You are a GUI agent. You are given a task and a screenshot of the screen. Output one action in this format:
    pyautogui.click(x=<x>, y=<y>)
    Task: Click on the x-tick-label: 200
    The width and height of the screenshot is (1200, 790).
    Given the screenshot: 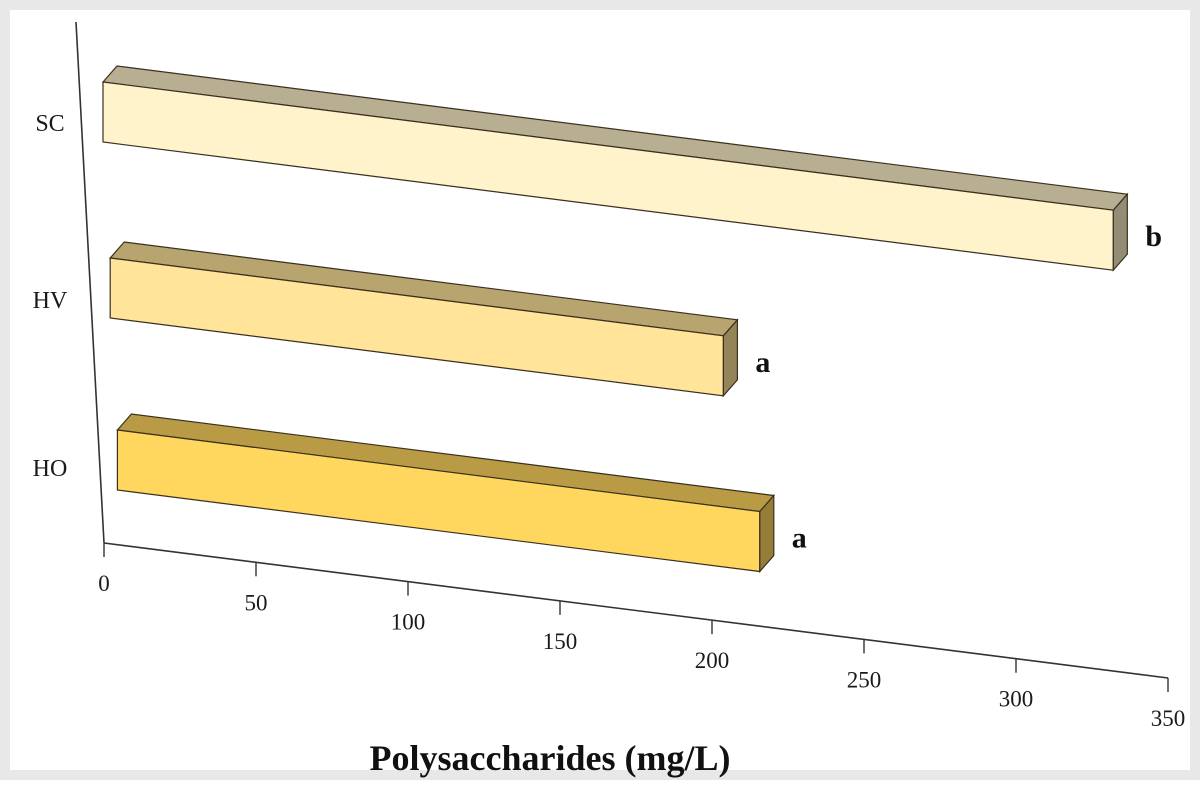 What is the action you would take?
    pyautogui.click(x=712, y=660)
    